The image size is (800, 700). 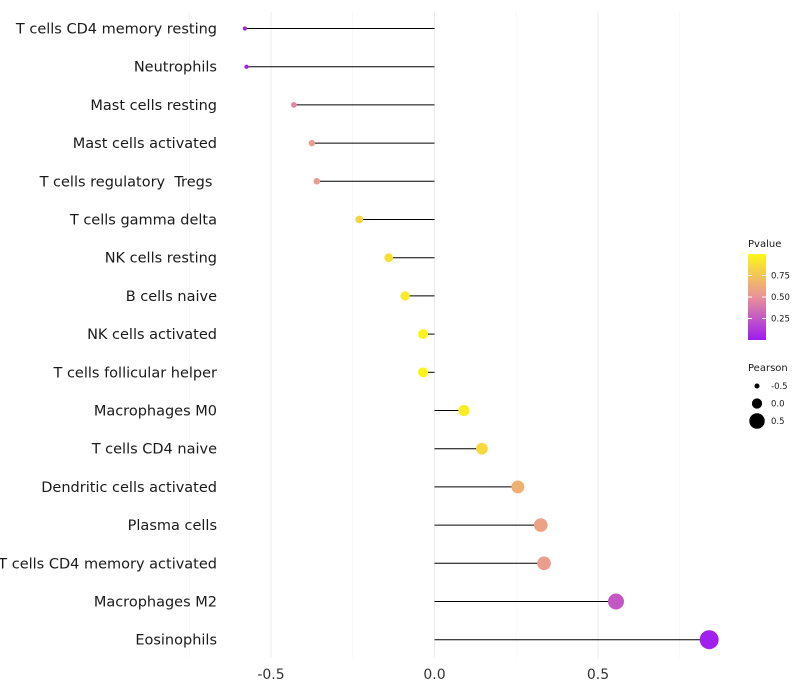 I want to click on y-tick-label: Mast cells activated, so click(x=145, y=144).